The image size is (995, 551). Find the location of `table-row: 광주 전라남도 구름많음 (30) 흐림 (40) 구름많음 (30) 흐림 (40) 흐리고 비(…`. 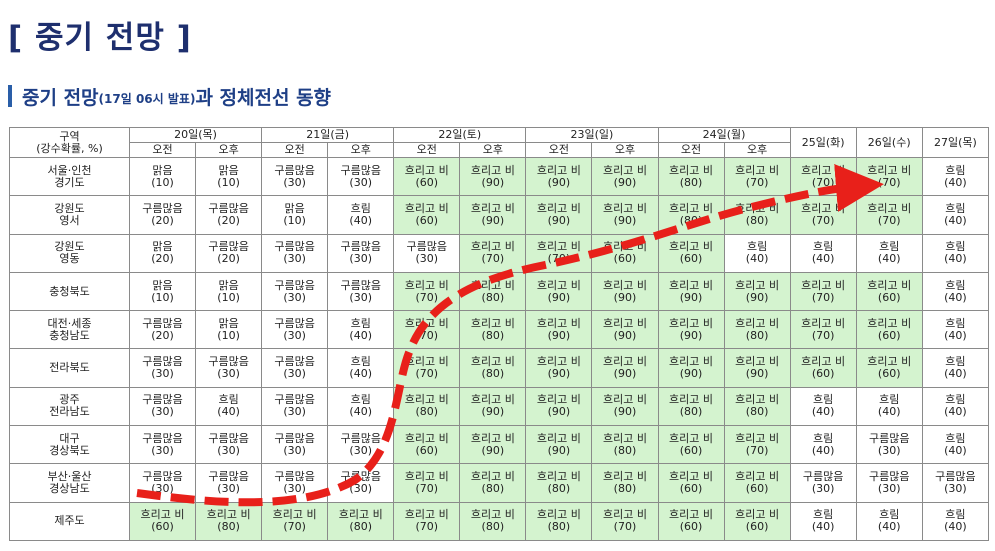

table-row: 광주 전라남도 구름많음 (30) 흐림 (40) 구름많음 (30) 흐림 (40) 흐리고 비(… is located at coordinates (499, 406).